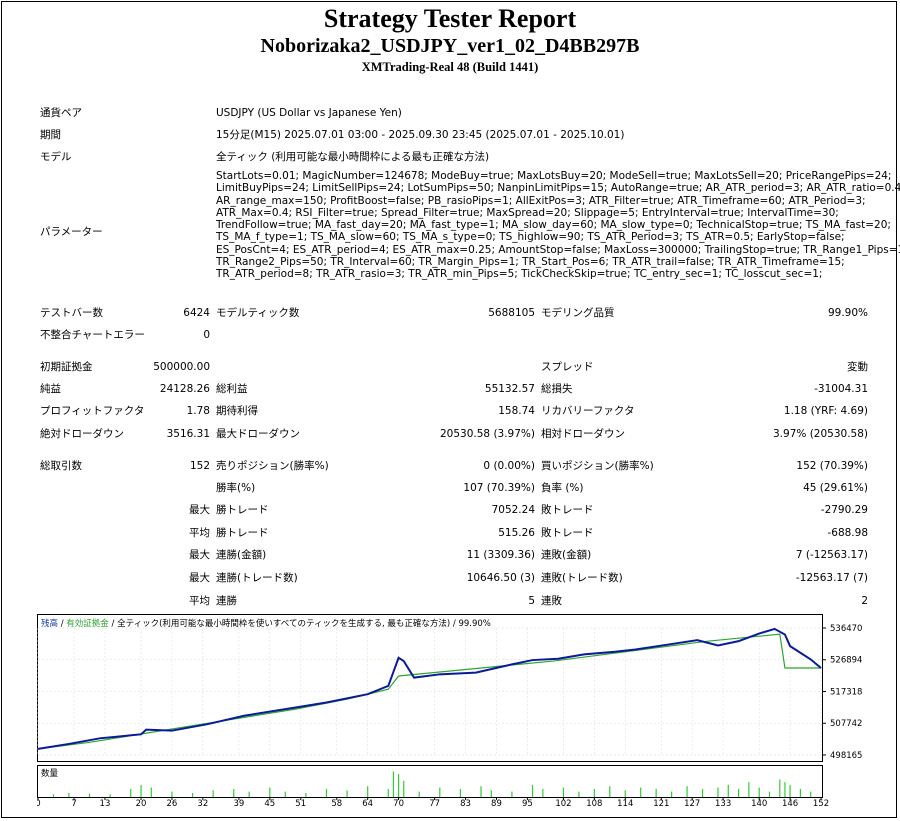 The width and height of the screenshot is (900, 821). Describe the element at coordinates (846, 756) in the screenshot. I see `y-tick-label: 498165` at that location.